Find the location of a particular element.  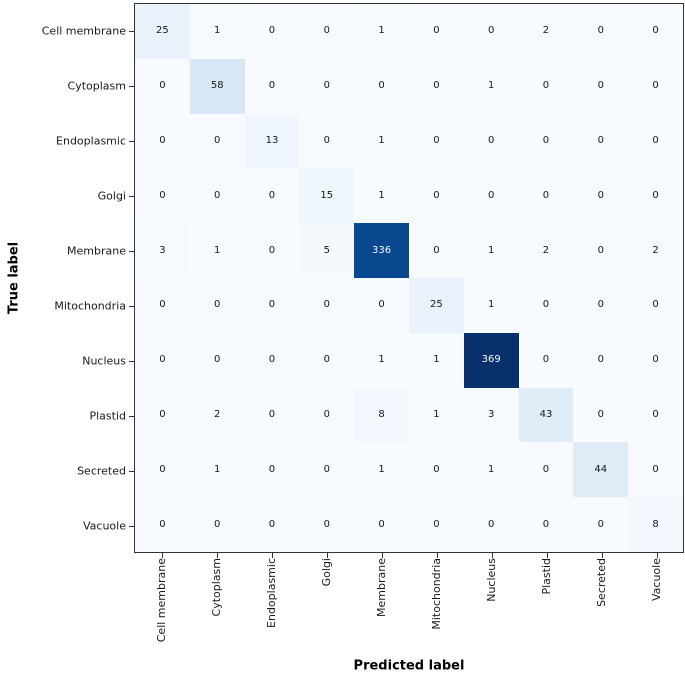

matrix-cell: 5 is located at coordinates (327, 250).